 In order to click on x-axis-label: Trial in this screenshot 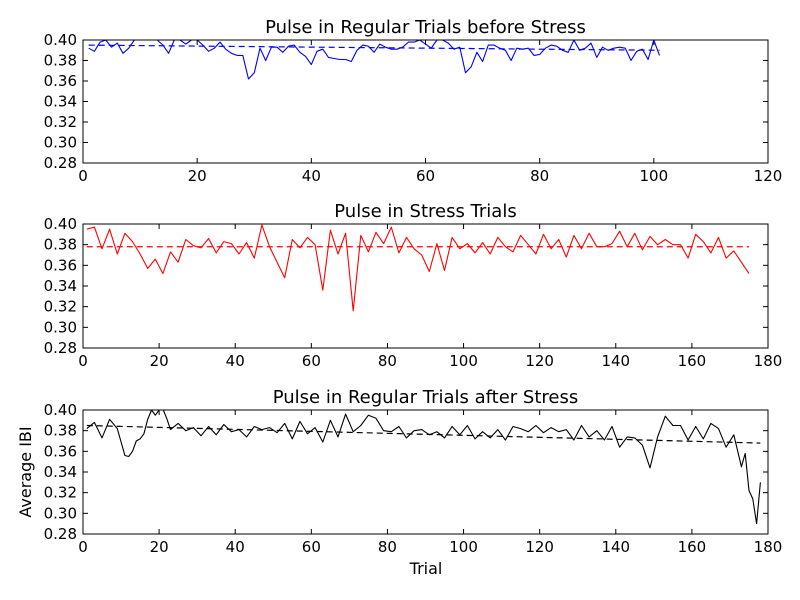, I will do `click(426, 568)`.